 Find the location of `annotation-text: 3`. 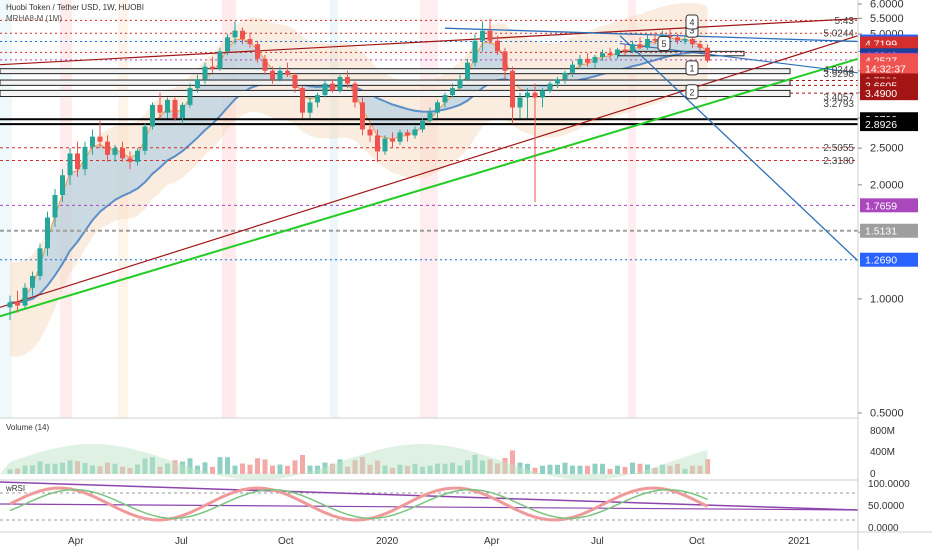

annotation-text: 3 is located at coordinates (691, 31).